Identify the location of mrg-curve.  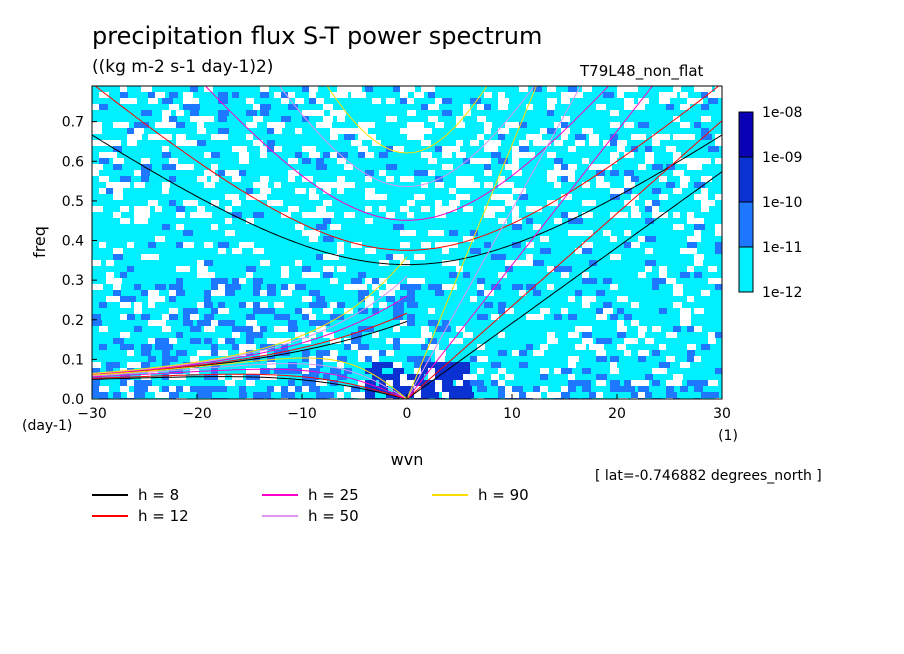
(250, 344).